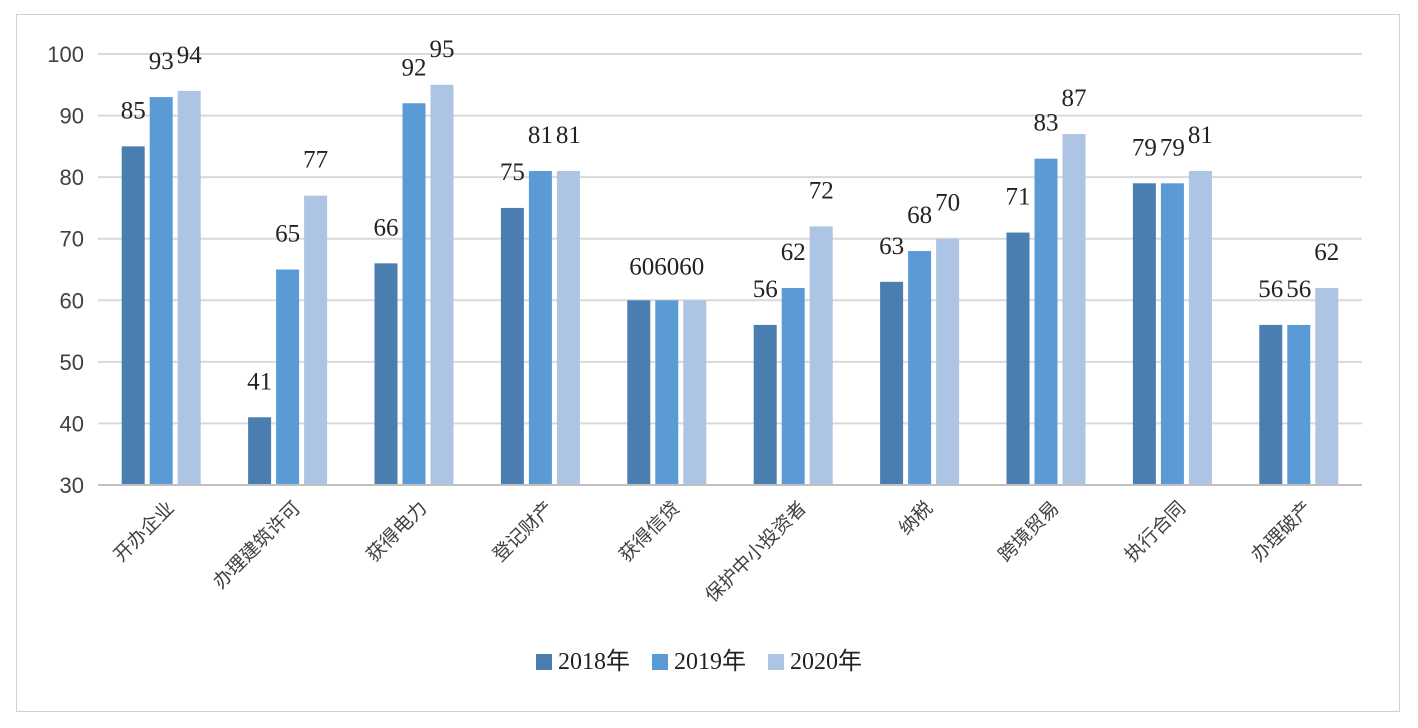  Describe the element at coordinates (916, 518) in the screenshot. I see `x-category-label: 纳税` at that location.